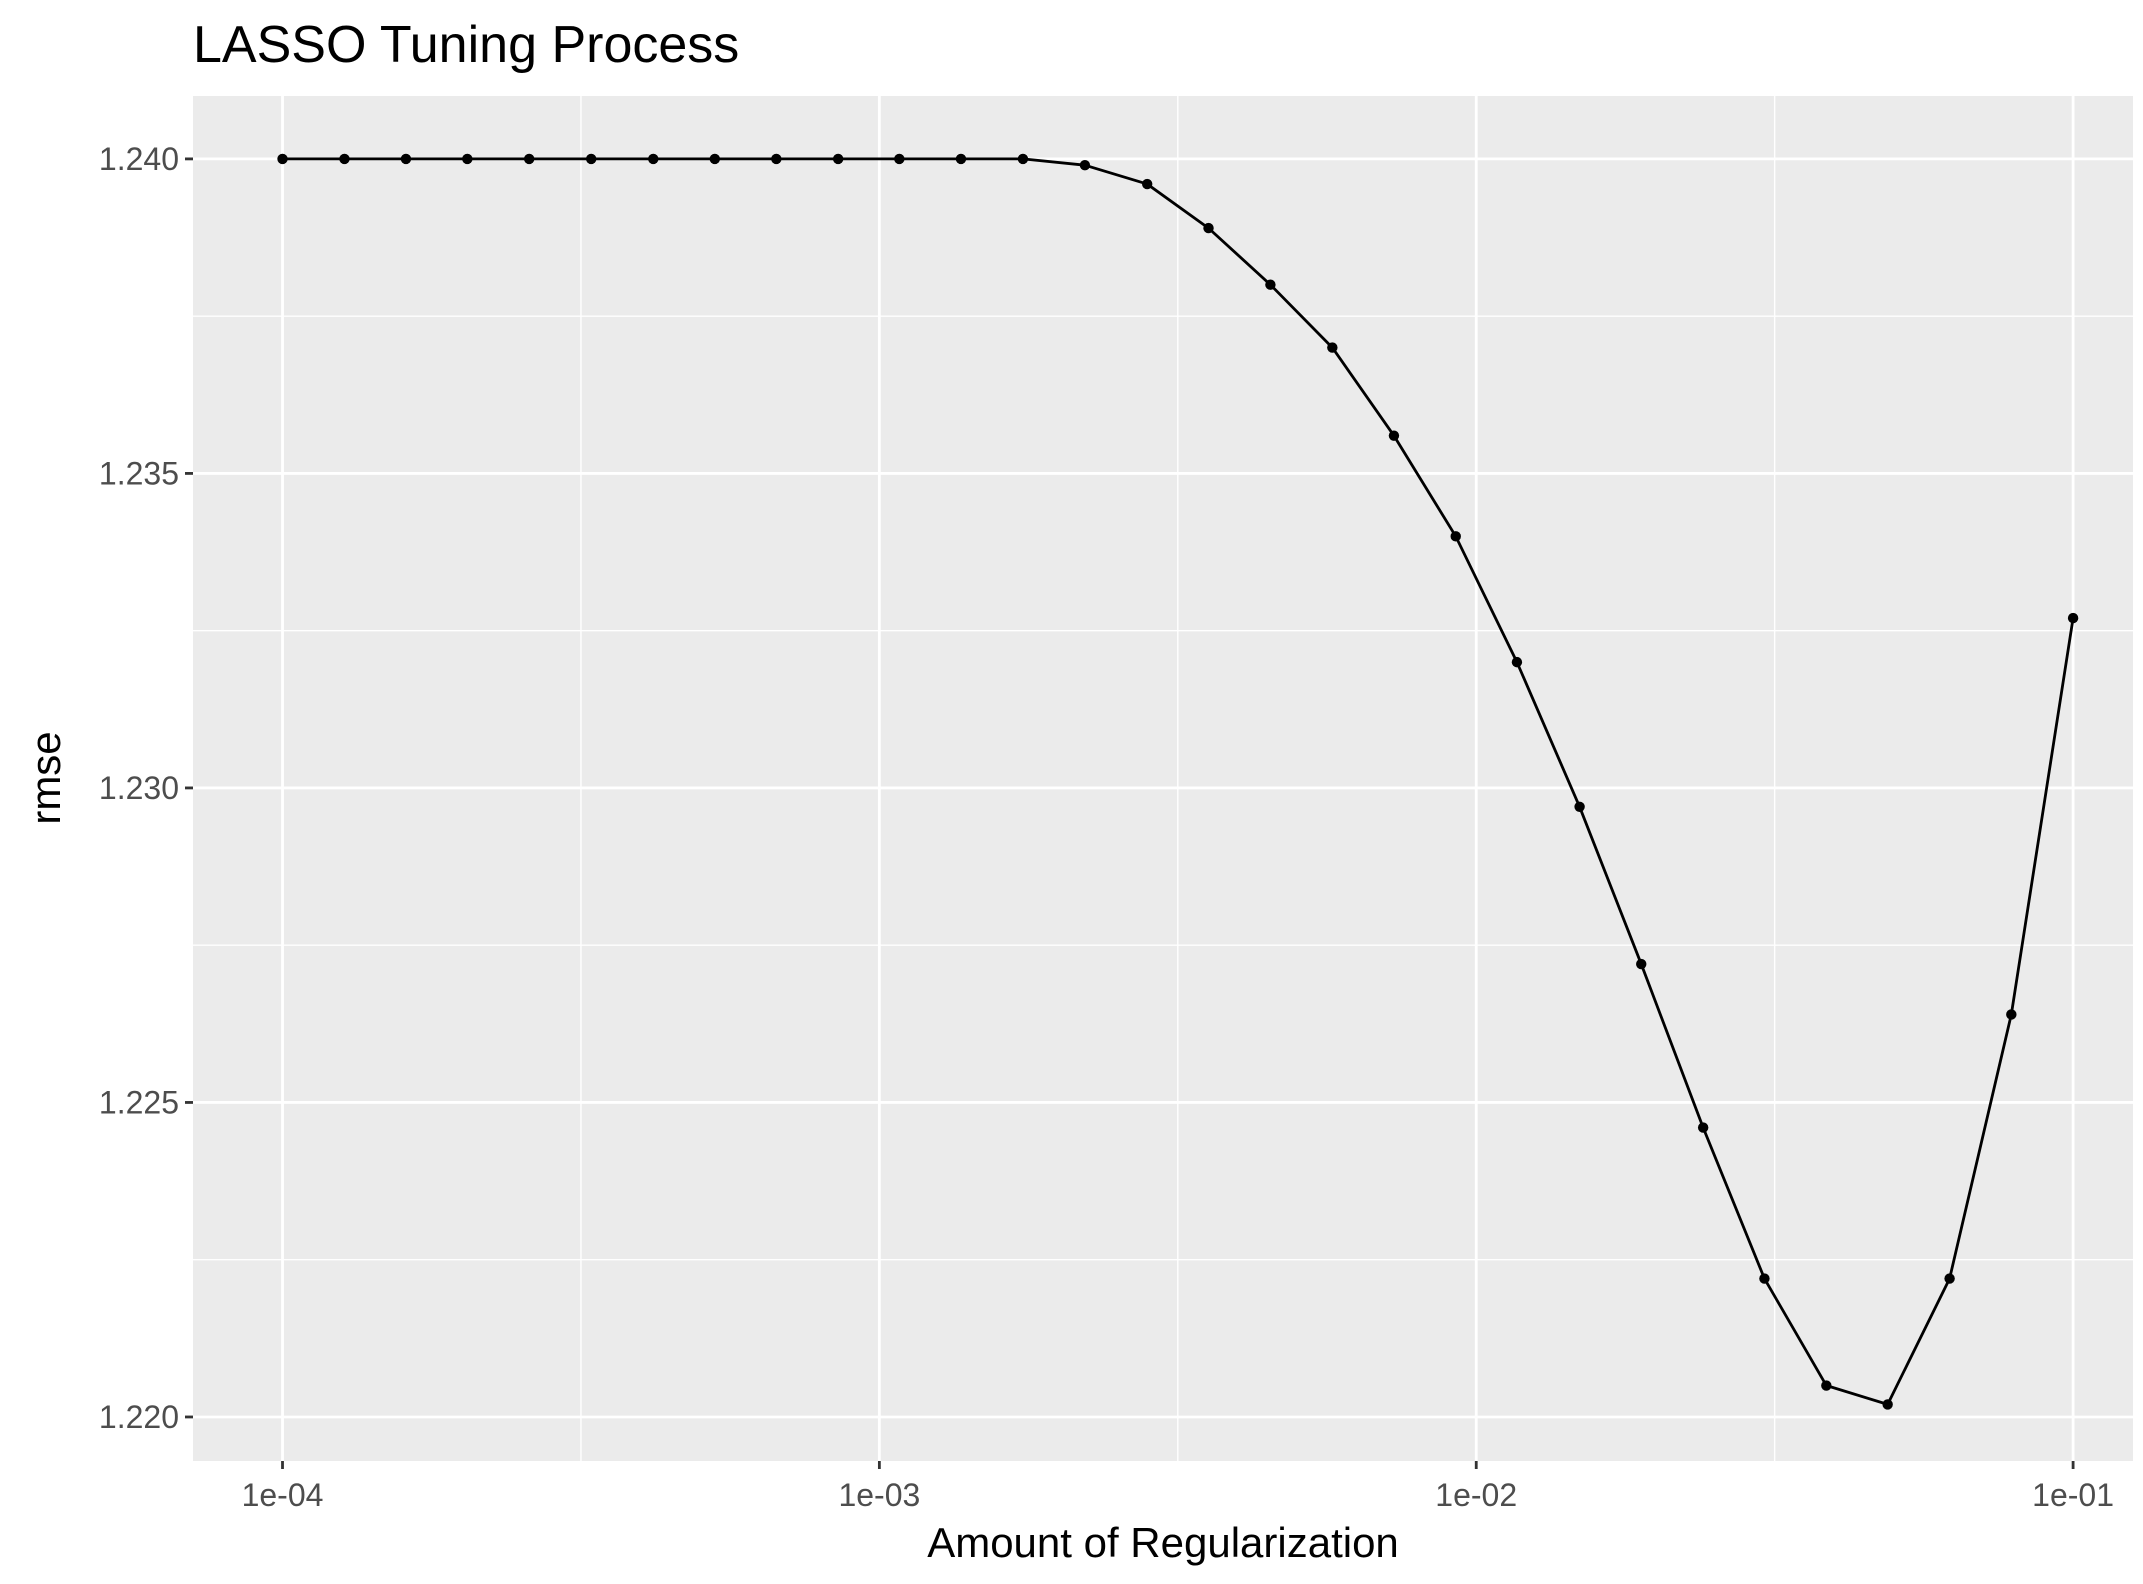 The image size is (2143, 1584). I want to click on x-tick-label: 1e-01, so click(2073, 1495).